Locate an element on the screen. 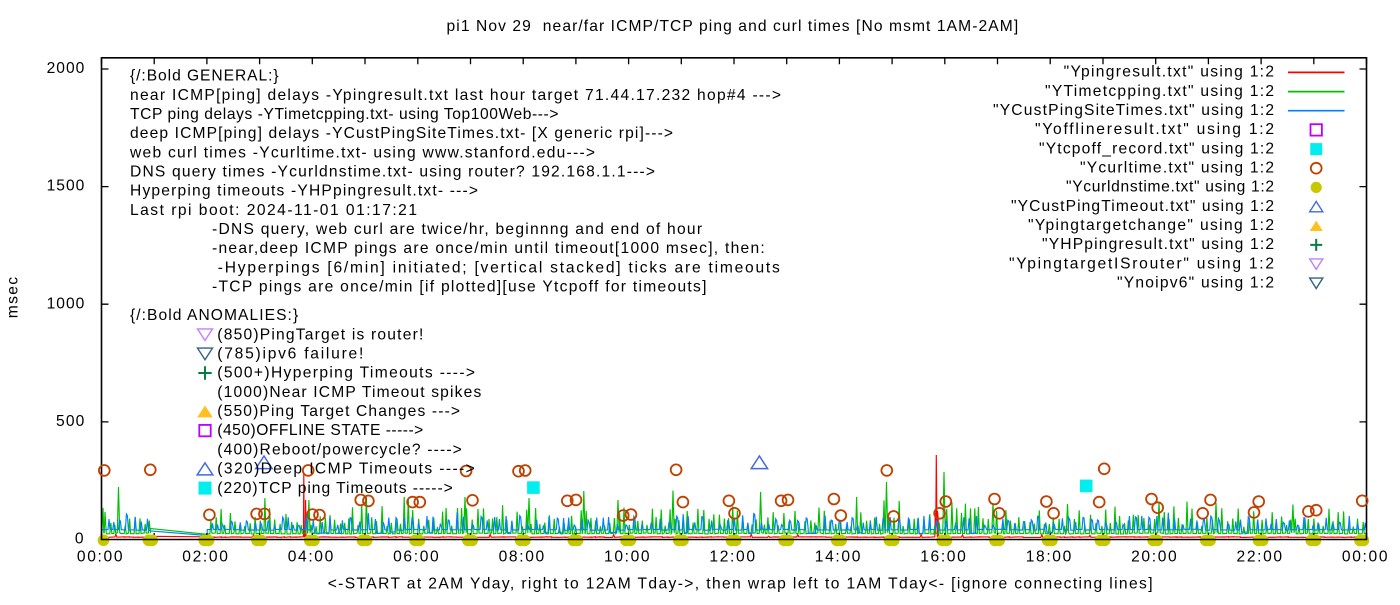  svg-text: 14:00 is located at coordinates (838, 556).